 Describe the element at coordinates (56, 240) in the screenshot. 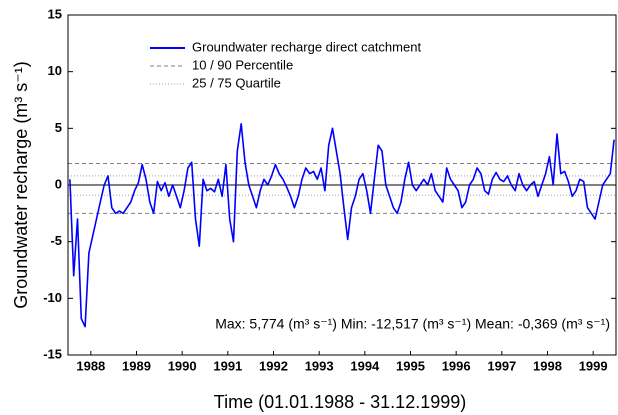

I see `y-tick-label: -5` at that location.